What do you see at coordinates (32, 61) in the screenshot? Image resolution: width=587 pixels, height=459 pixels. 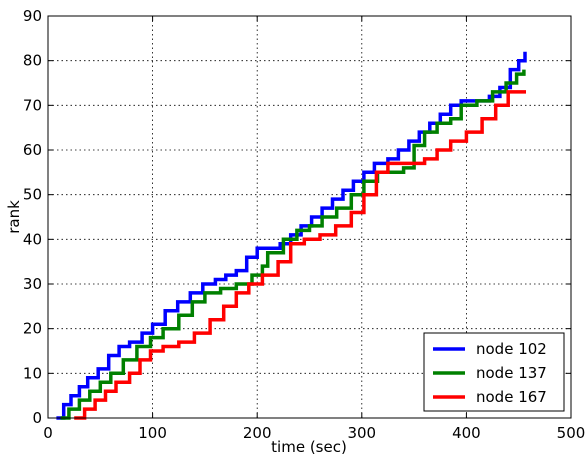 I see `y-tick-label: 80` at bounding box center [32, 61].